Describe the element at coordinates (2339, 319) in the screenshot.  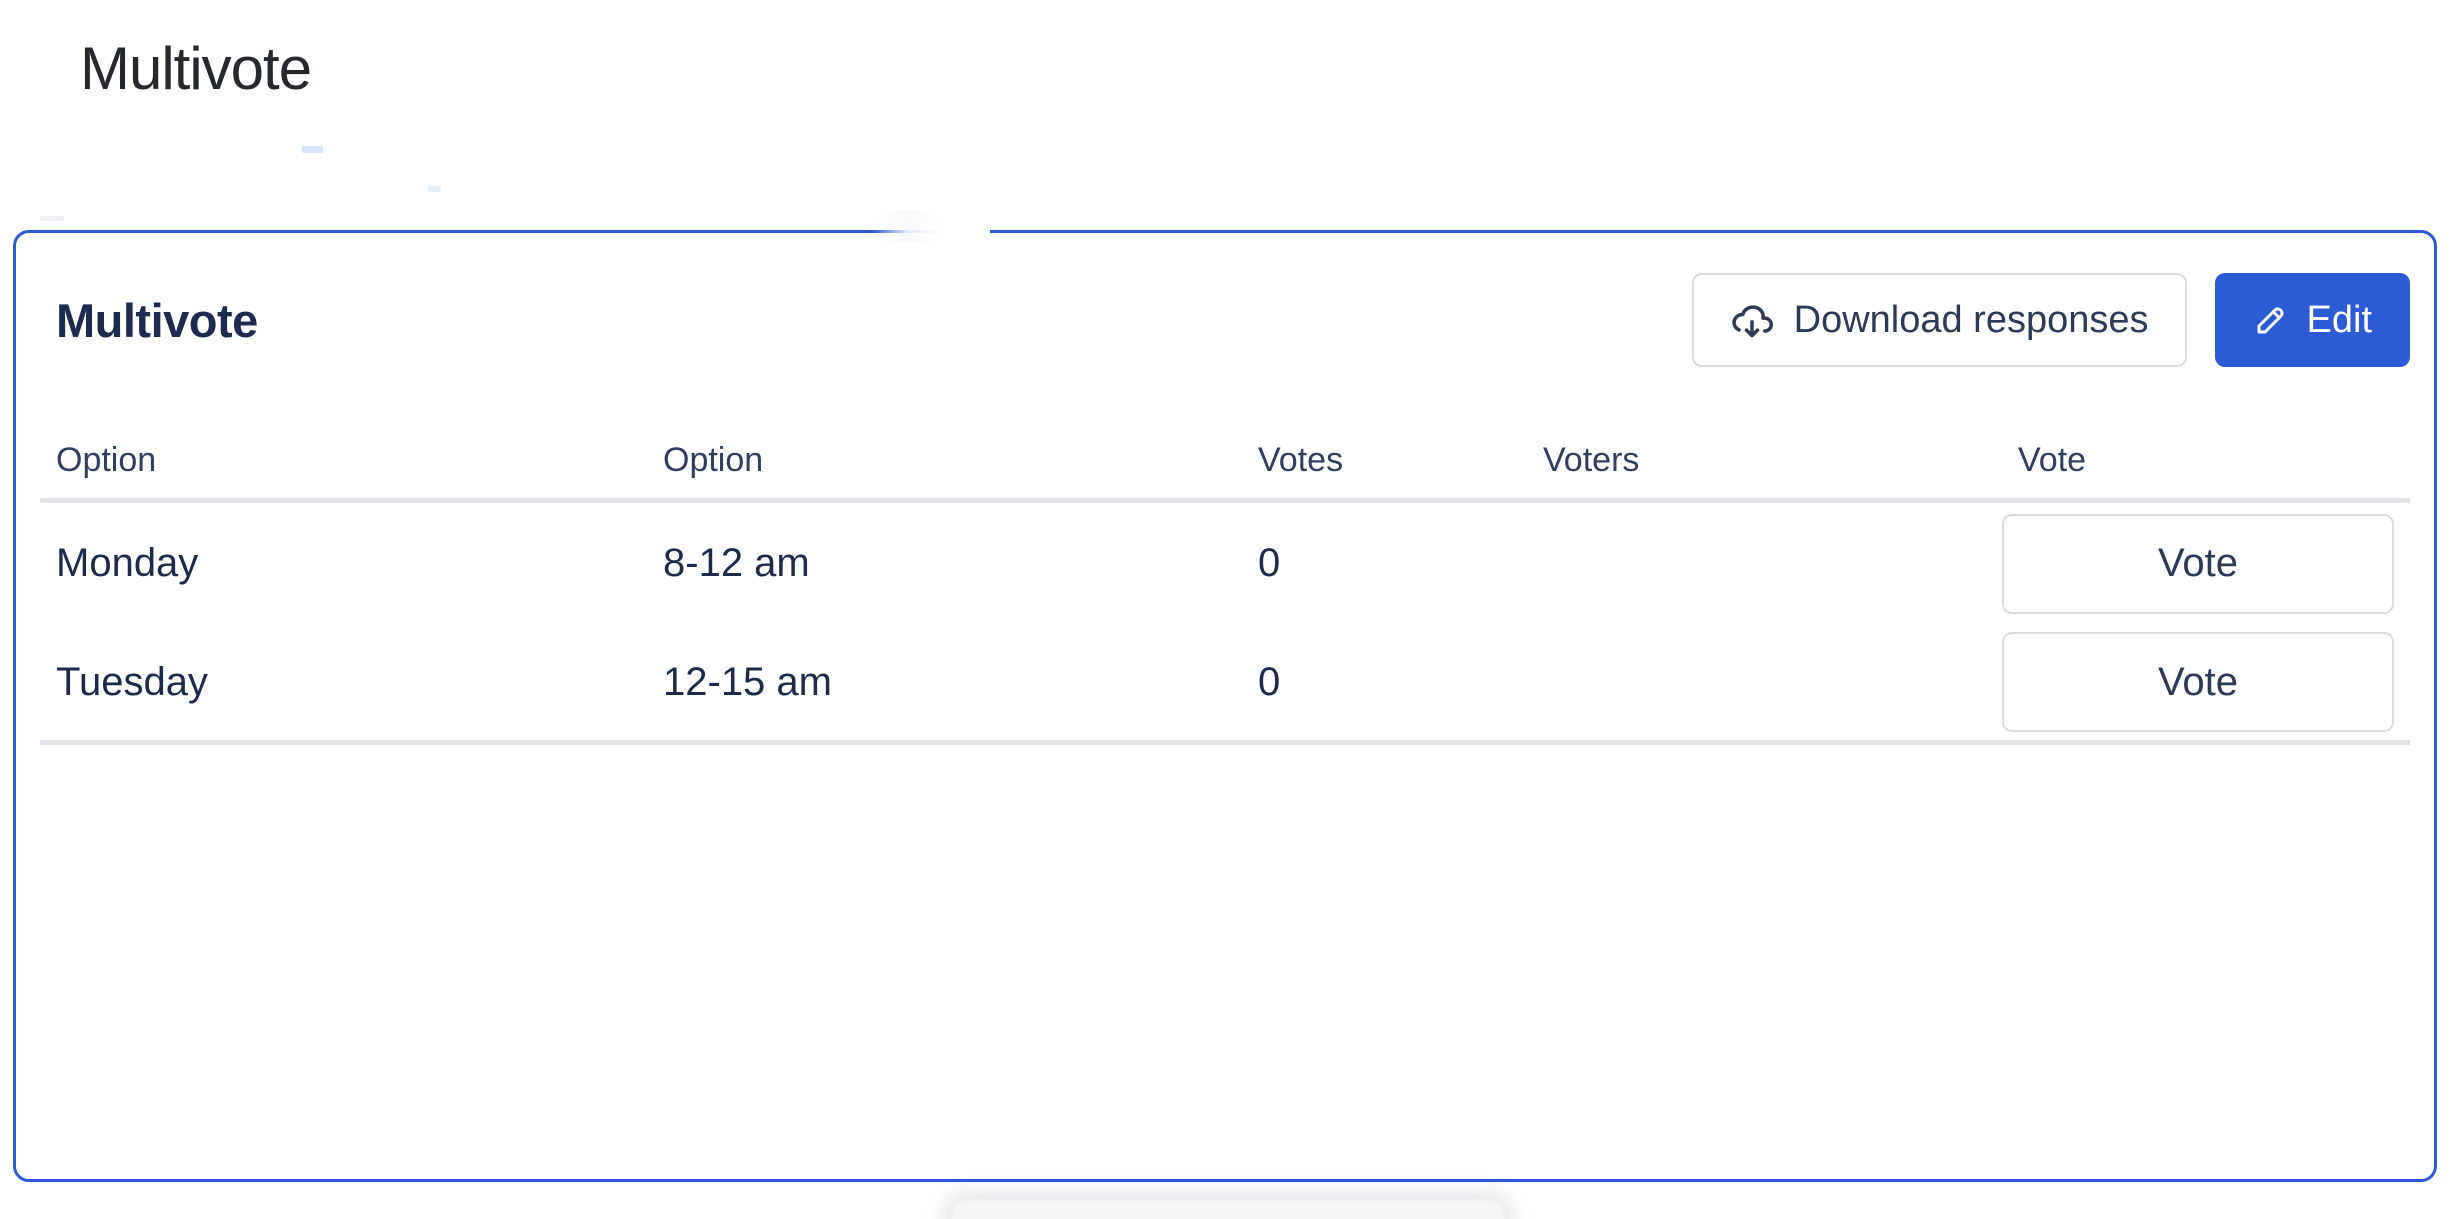
I see `edit-label: Edit` at that location.